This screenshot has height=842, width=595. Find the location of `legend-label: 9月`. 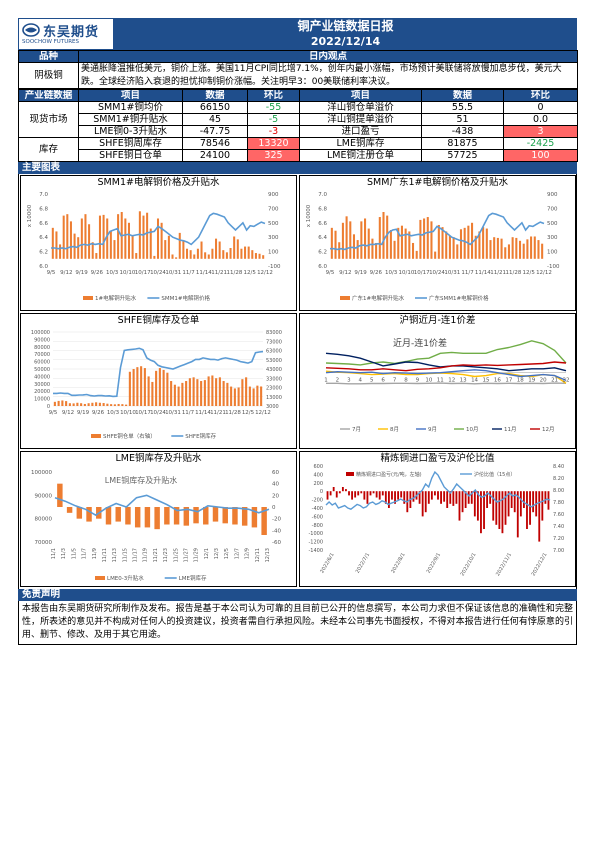

legend-label: 9月 is located at coordinates (432, 429).